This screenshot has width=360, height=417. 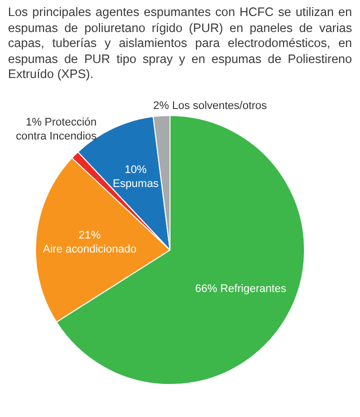 What do you see at coordinates (136, 184) in the screenshot?
I see `slice-label: Espumas` at bounding box center [136, 184].